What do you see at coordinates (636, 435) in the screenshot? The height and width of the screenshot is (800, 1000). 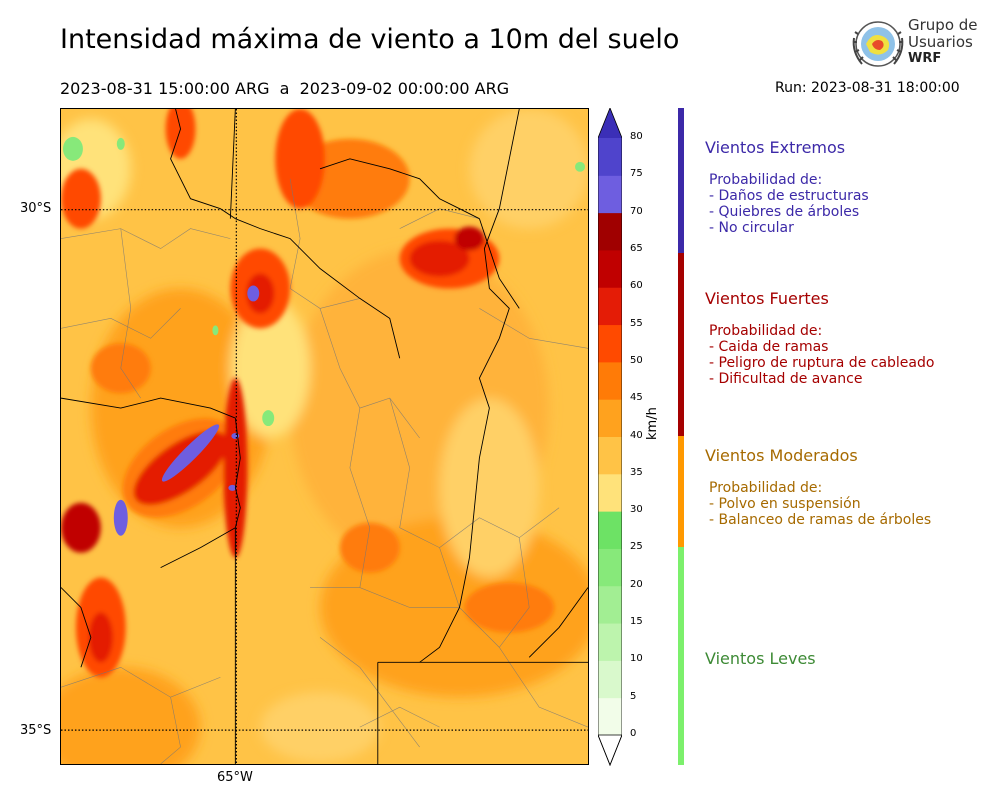 I see `colorbar-tick-label: 40` at bounding box center [636, 435].